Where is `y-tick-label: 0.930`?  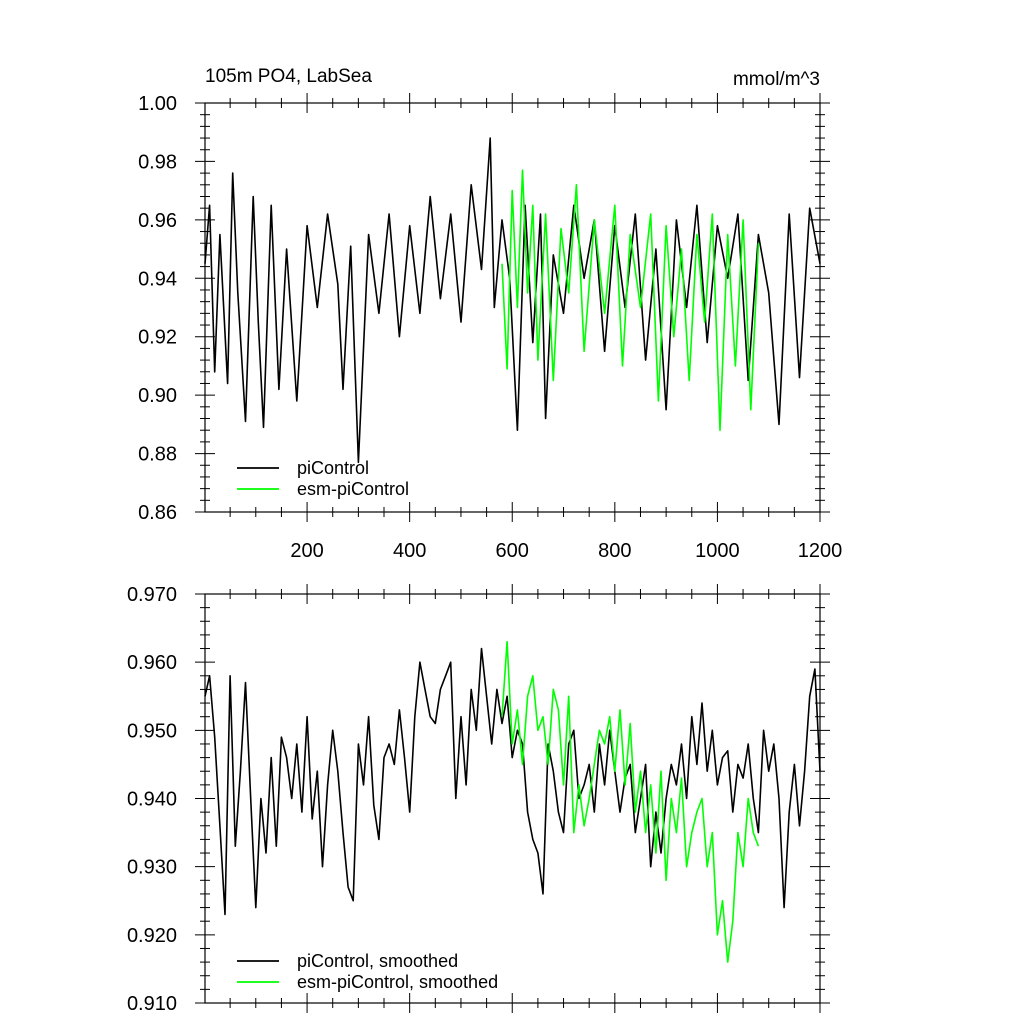 y-tick-label: 0.930 is located at coordinates (152, 868).